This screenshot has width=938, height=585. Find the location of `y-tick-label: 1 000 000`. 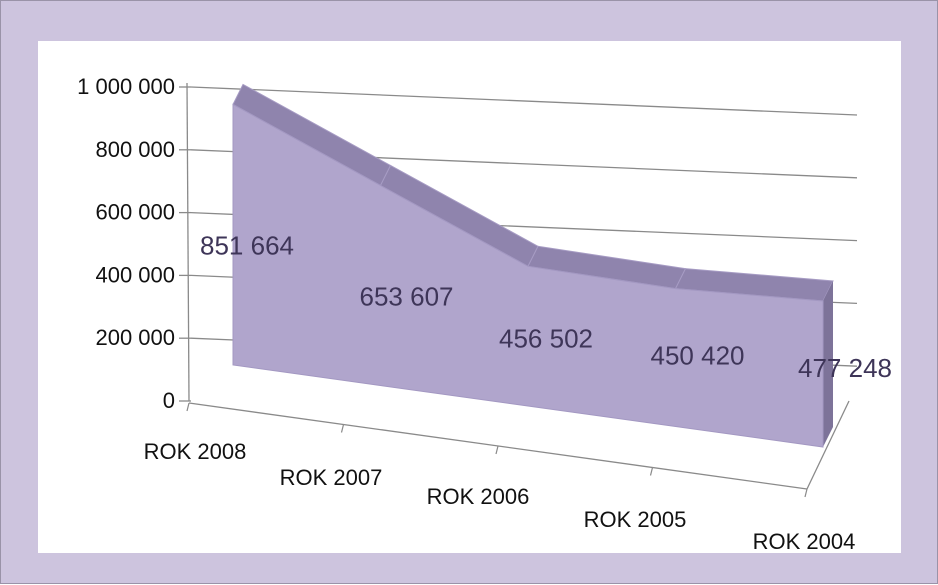

y-tick-label: 1 000 000 is located at coordinates (126, 86).